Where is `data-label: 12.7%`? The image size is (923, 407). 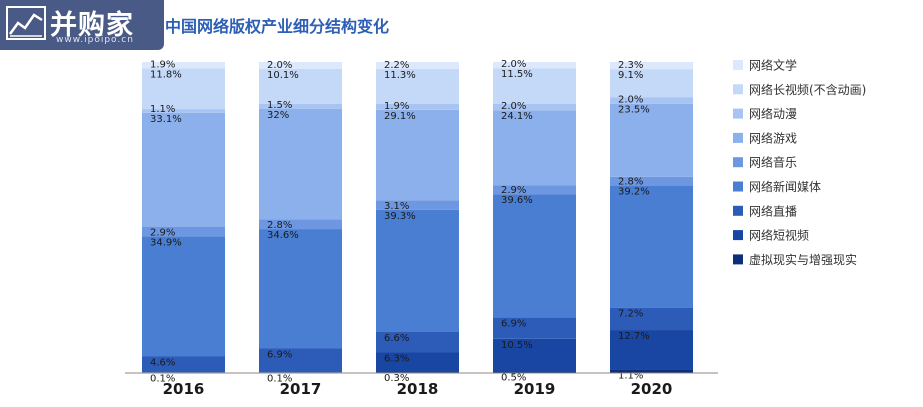
data-label: 12.7% is located at coordinates (634, 336).